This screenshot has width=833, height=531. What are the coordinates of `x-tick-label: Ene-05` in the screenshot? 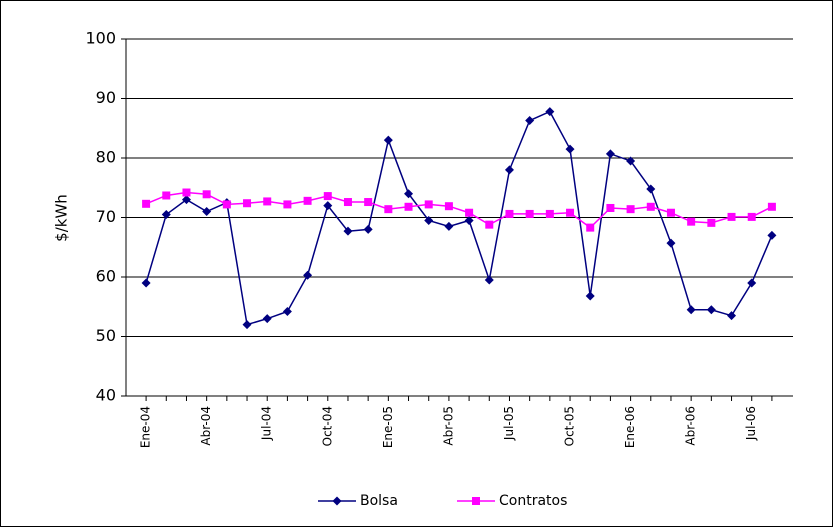 It's located at (388, 427).